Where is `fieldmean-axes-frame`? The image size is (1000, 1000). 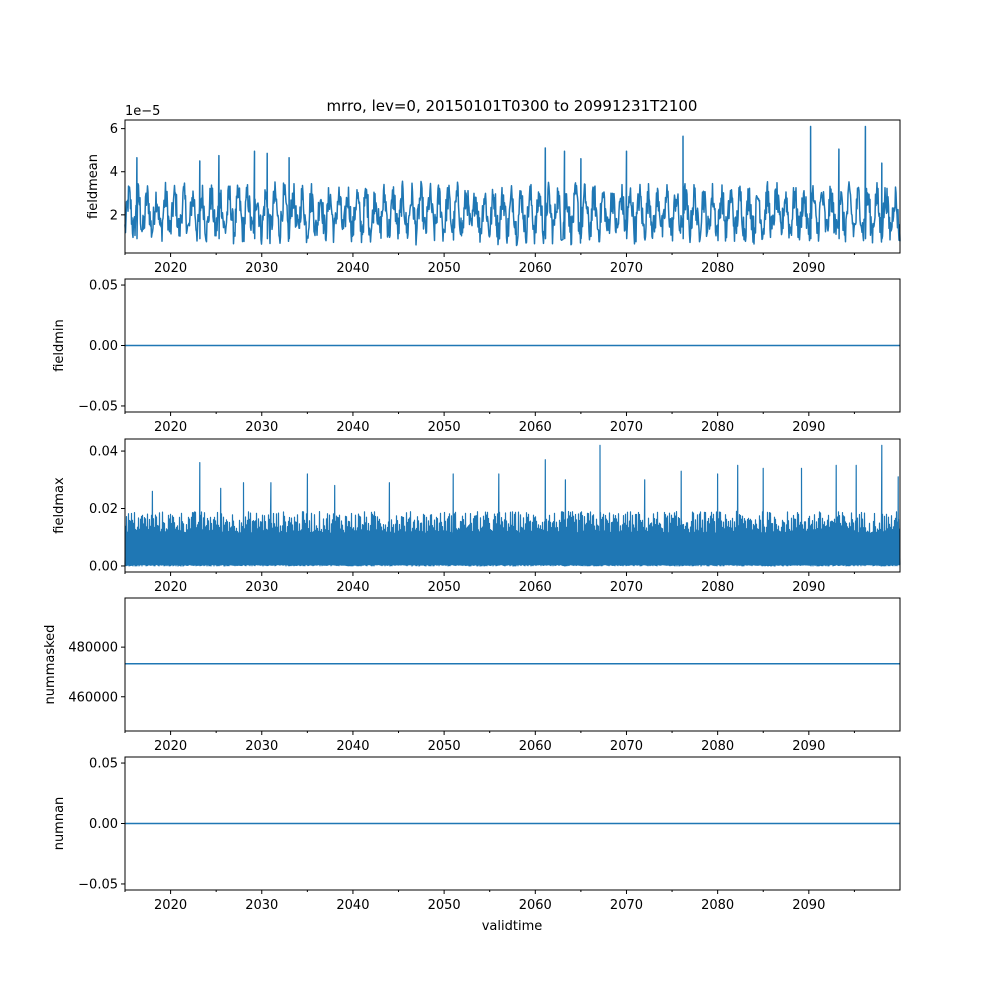
fieldmean-axes-frame is located at coordinates (512, 186).